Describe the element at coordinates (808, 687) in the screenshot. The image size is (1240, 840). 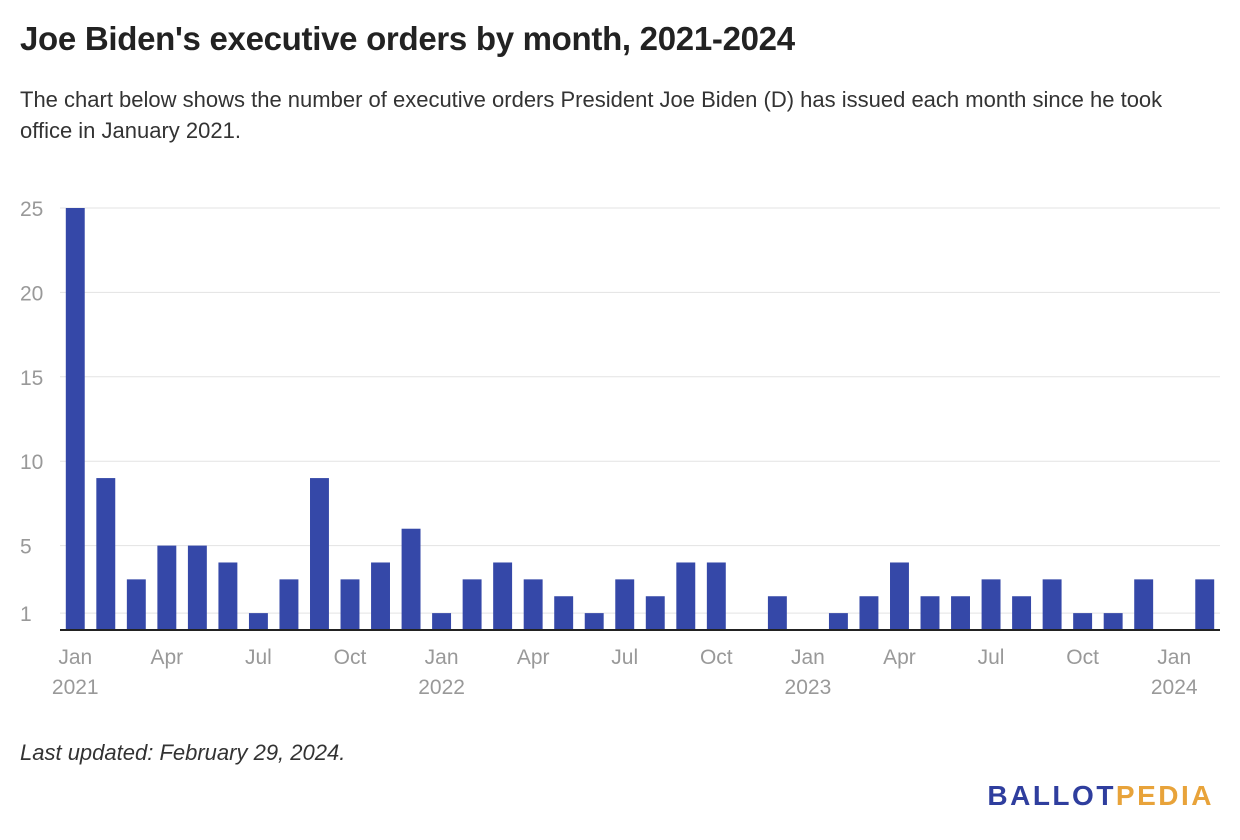
I see `x-tick-year-label: 2023` at that location.